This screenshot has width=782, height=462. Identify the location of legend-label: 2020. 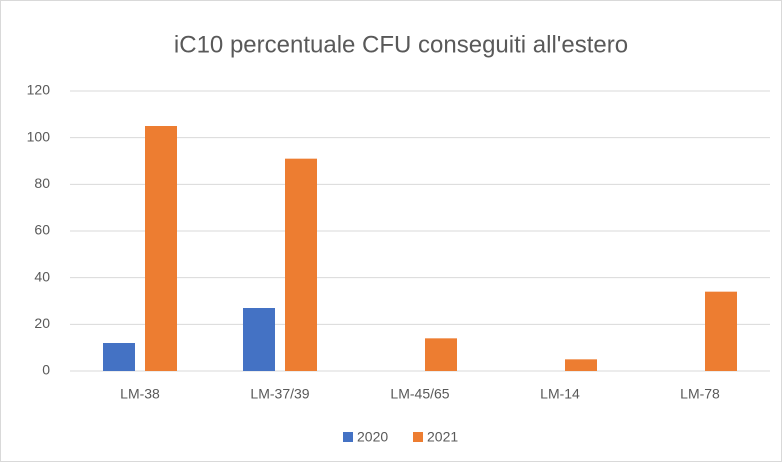
(372, 437).